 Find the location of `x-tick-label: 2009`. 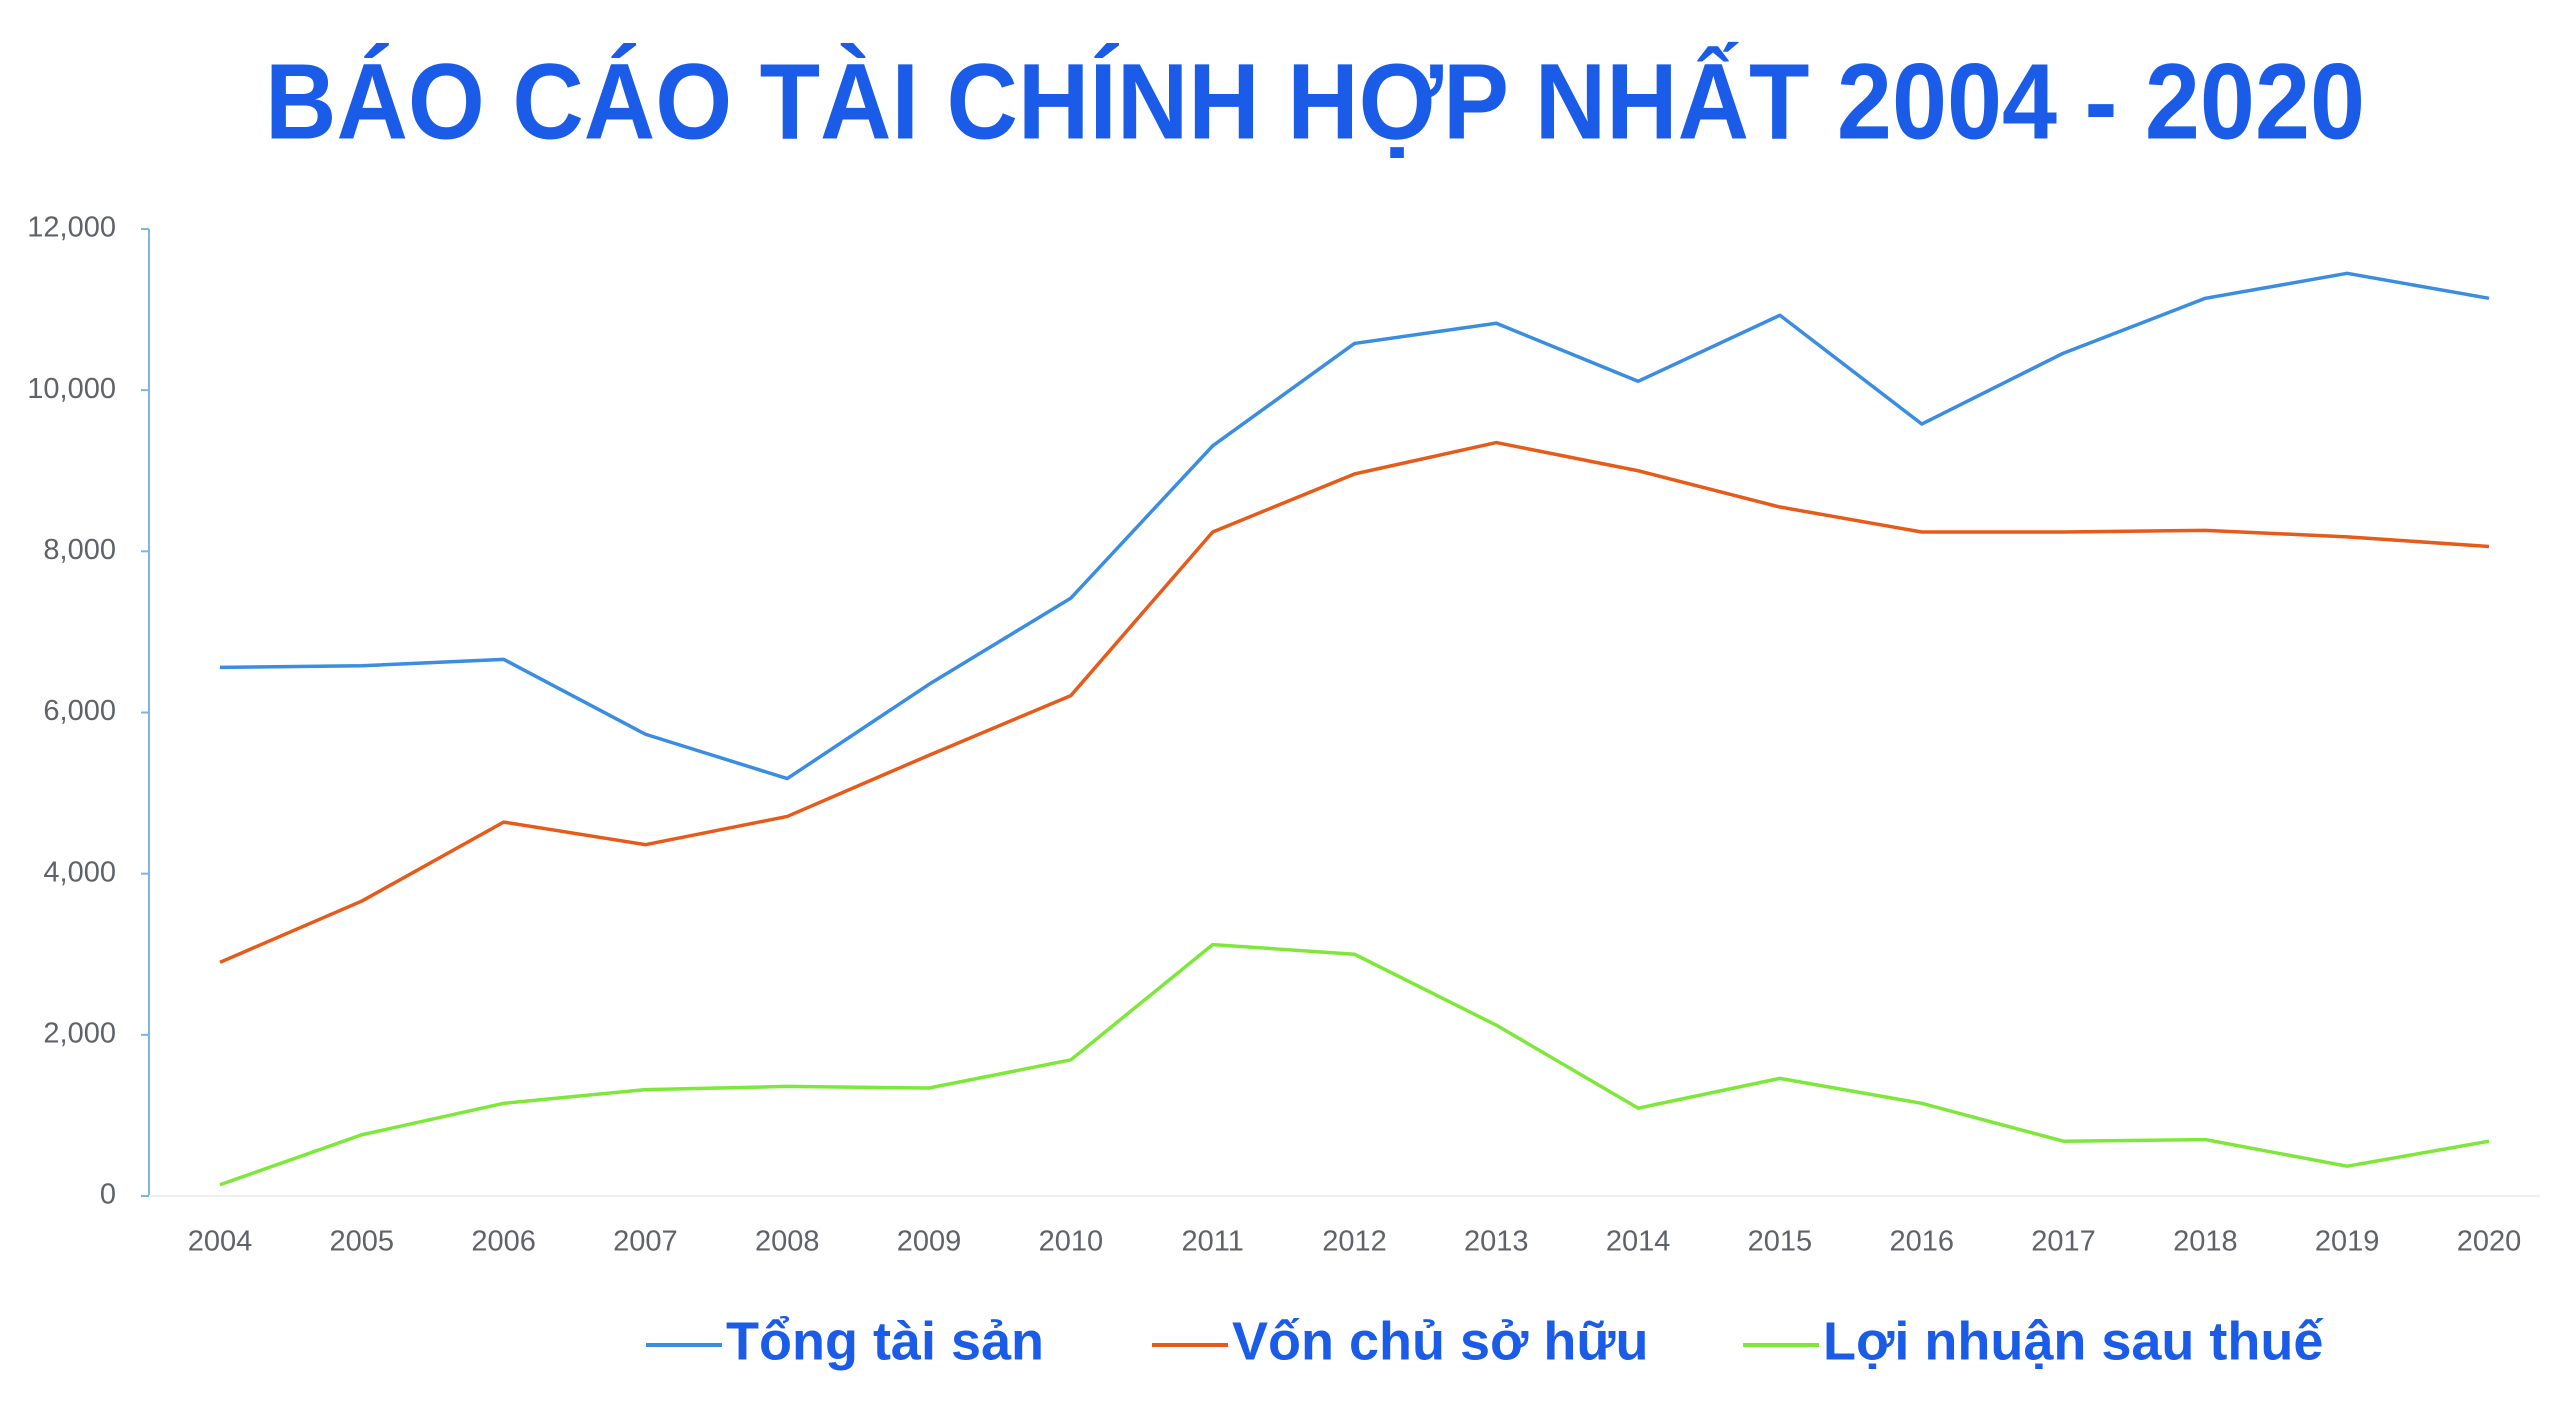

x-tick-label: 2009 is located at coordinates (929, 1242).